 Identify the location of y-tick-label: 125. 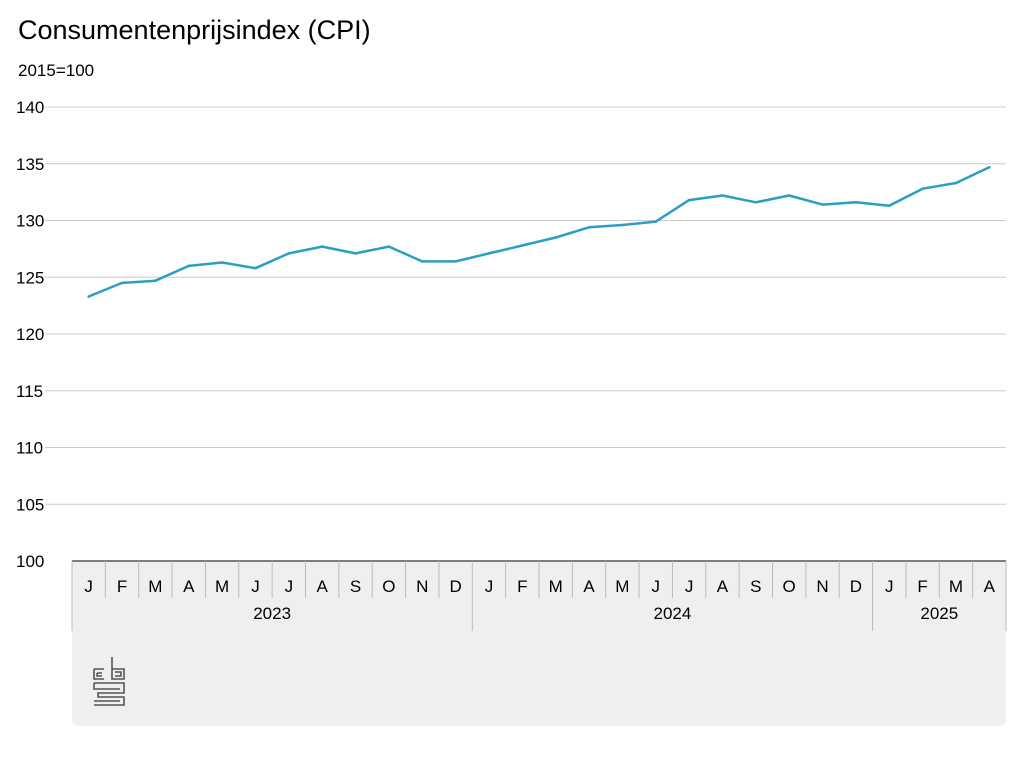
(30, 277).